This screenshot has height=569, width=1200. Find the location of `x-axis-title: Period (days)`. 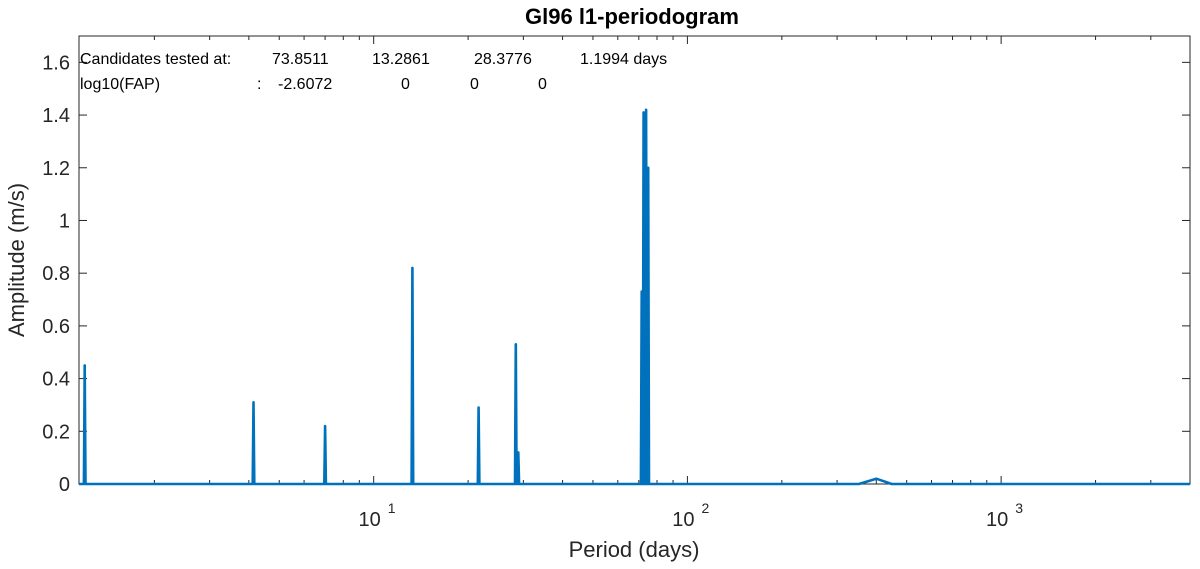

x-axis-title: Period (days) is located at coordinates (634, 549).